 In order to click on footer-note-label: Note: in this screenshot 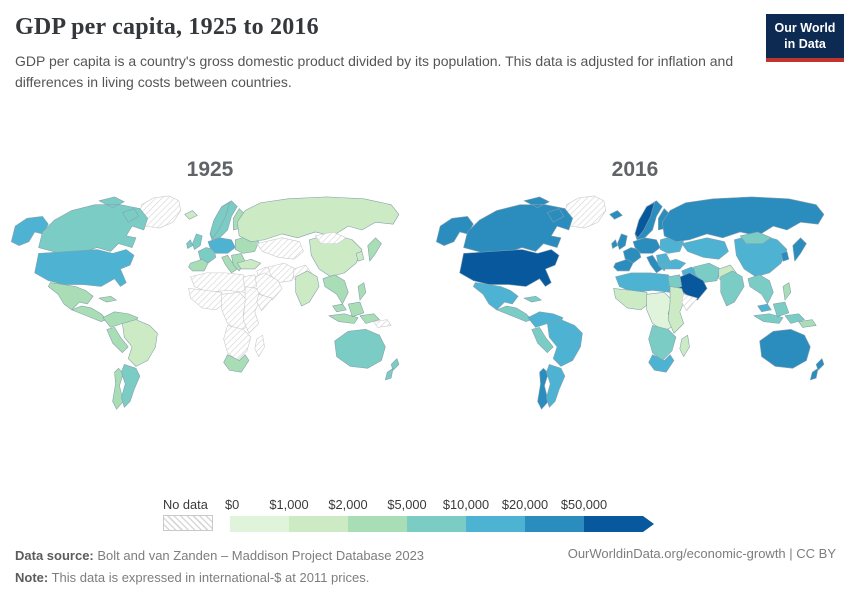, I will do `click(32, 578)`.